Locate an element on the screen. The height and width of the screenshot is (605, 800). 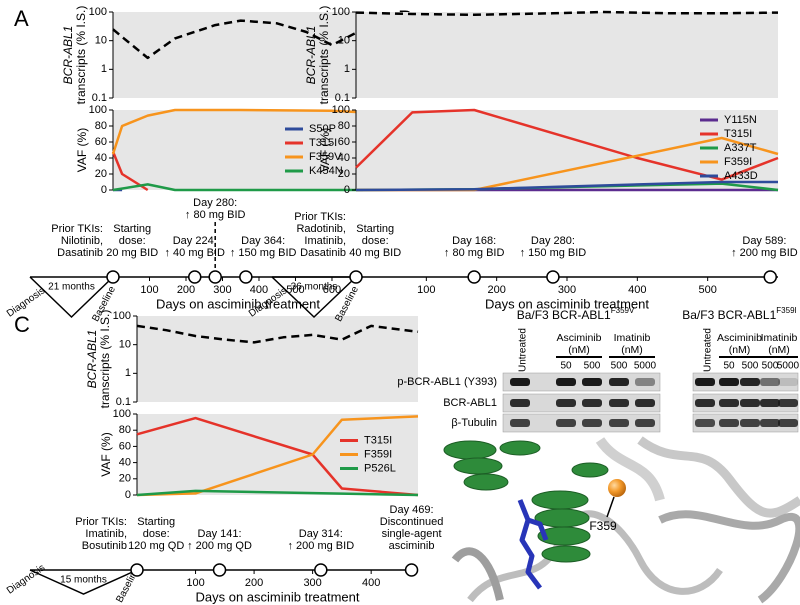
timeline-gap is located at coordinates (83, 582).